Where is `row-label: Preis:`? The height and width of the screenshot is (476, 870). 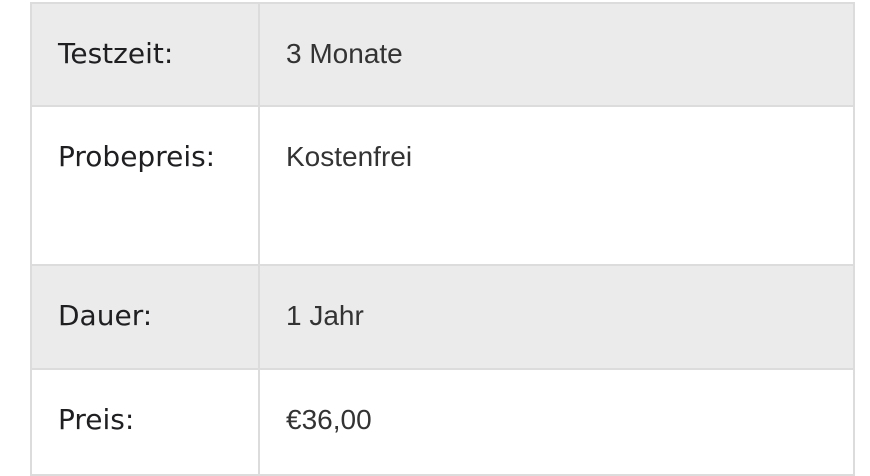
row-label: Preis: is located at coordinates (145, 422).